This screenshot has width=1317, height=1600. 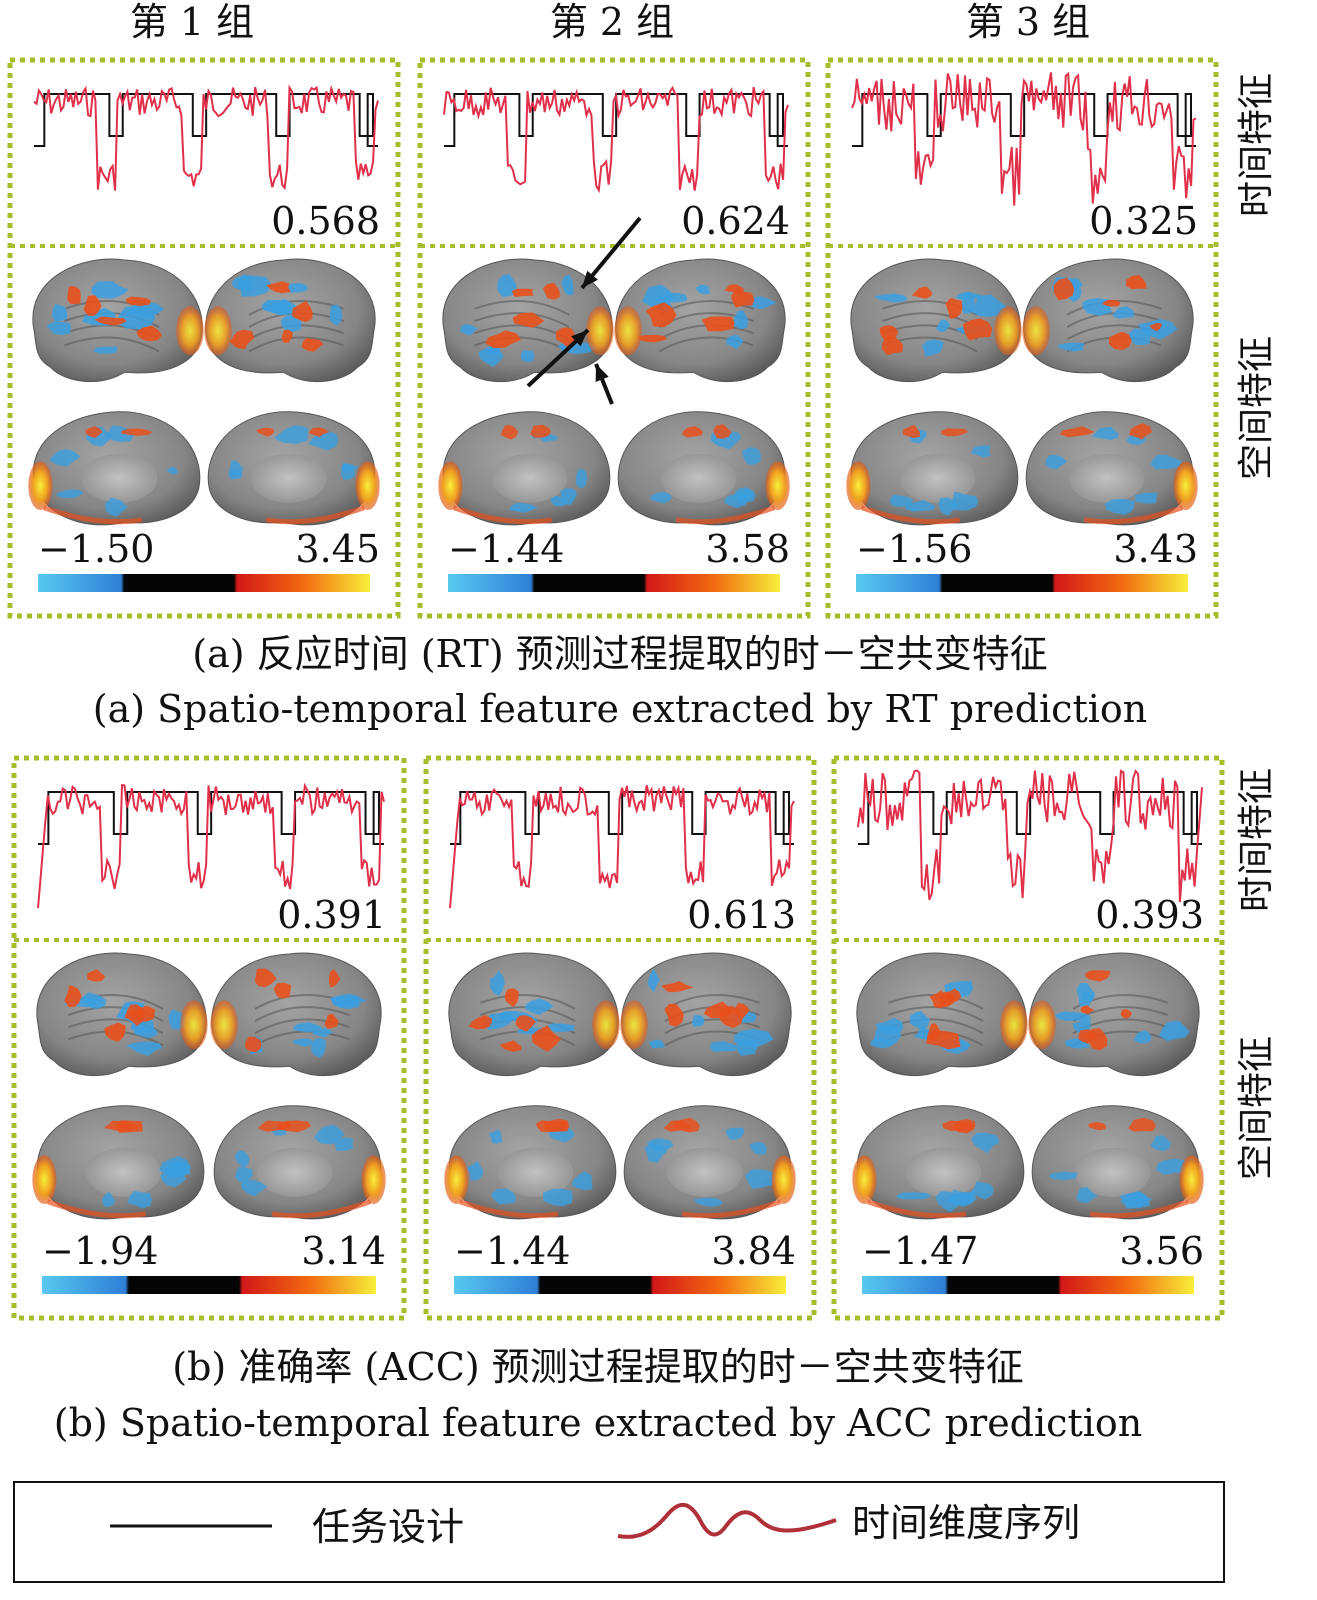 What do you see at coordinates (602, 373) in the screenshot?
I see `arrow-head` at bounding box center [602, 373].